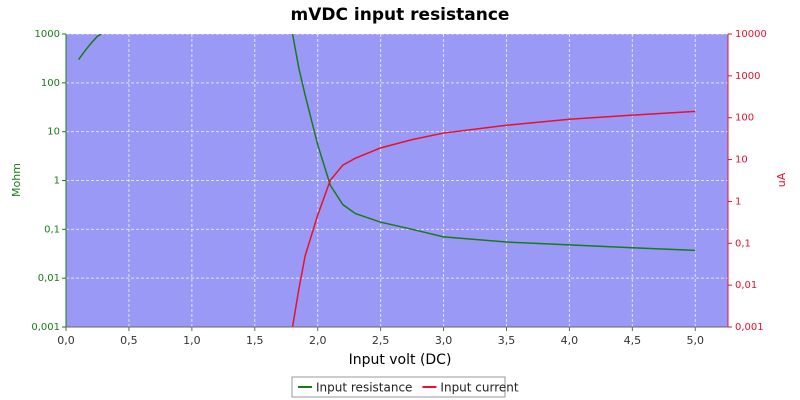 This screenshot has height=400, width=800. Describe the element at coordinates (381, 340) in the screenshot. I see `x-tick-label: 2,5` at that location.